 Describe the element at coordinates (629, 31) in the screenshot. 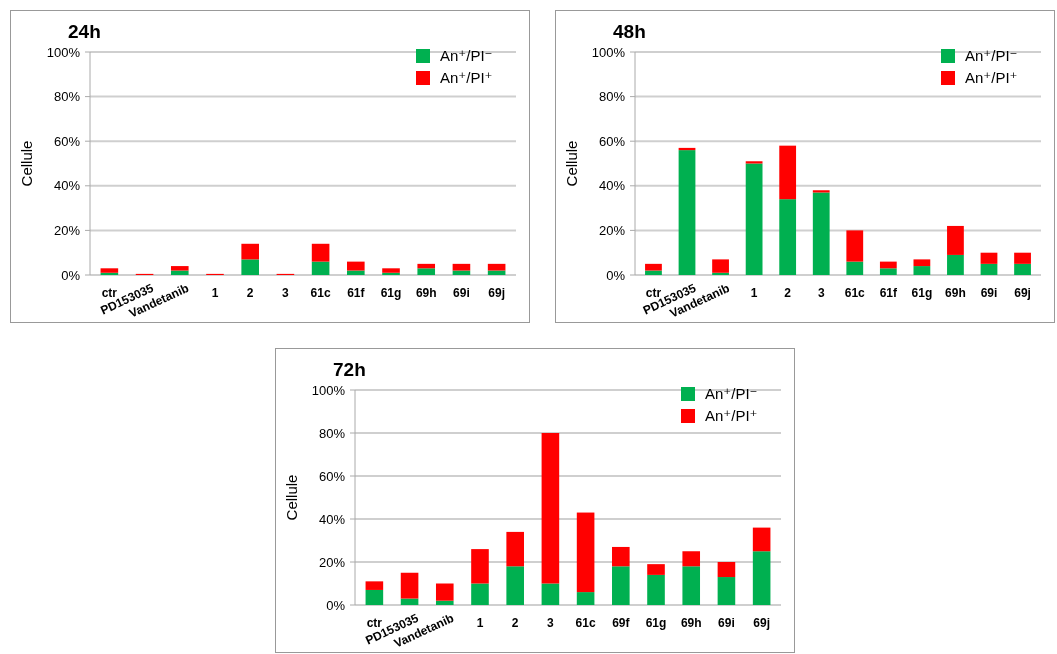

I see `chart-title: 48h` at that location.